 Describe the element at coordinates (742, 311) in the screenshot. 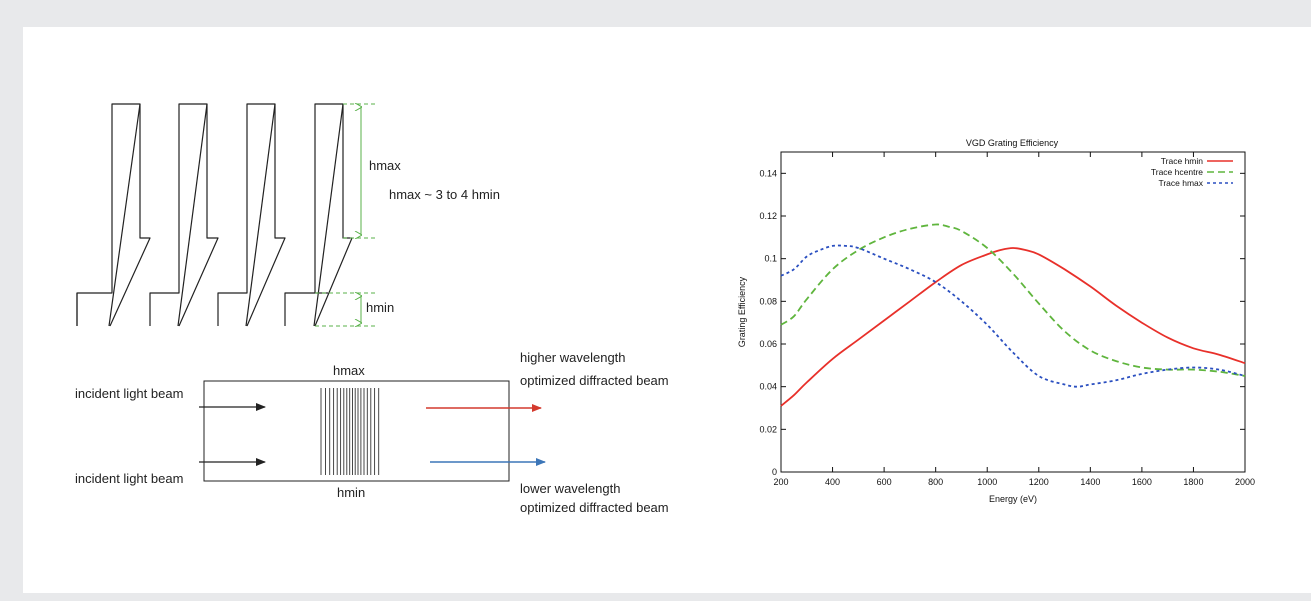

I see `y-axis-label: Grating Efficiency` at that location.